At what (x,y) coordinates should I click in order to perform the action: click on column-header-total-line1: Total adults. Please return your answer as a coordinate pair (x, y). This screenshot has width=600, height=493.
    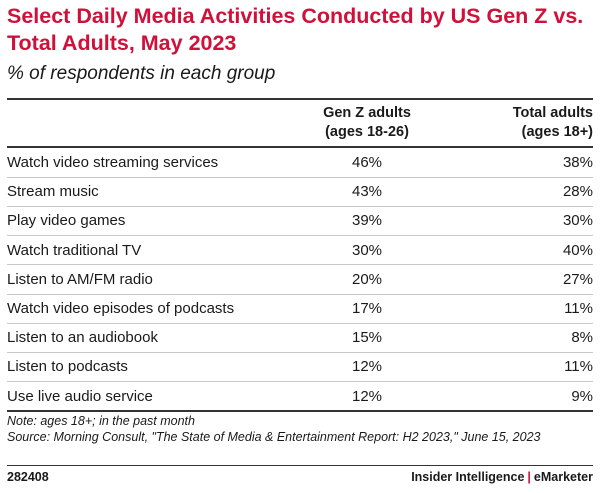
    Looking at the image, I should click on (552, 113).